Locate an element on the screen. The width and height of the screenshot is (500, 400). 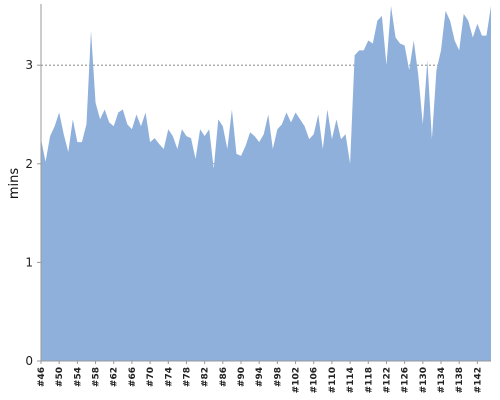
xtick-label-66: #66 is located at coordinates (133, 377).